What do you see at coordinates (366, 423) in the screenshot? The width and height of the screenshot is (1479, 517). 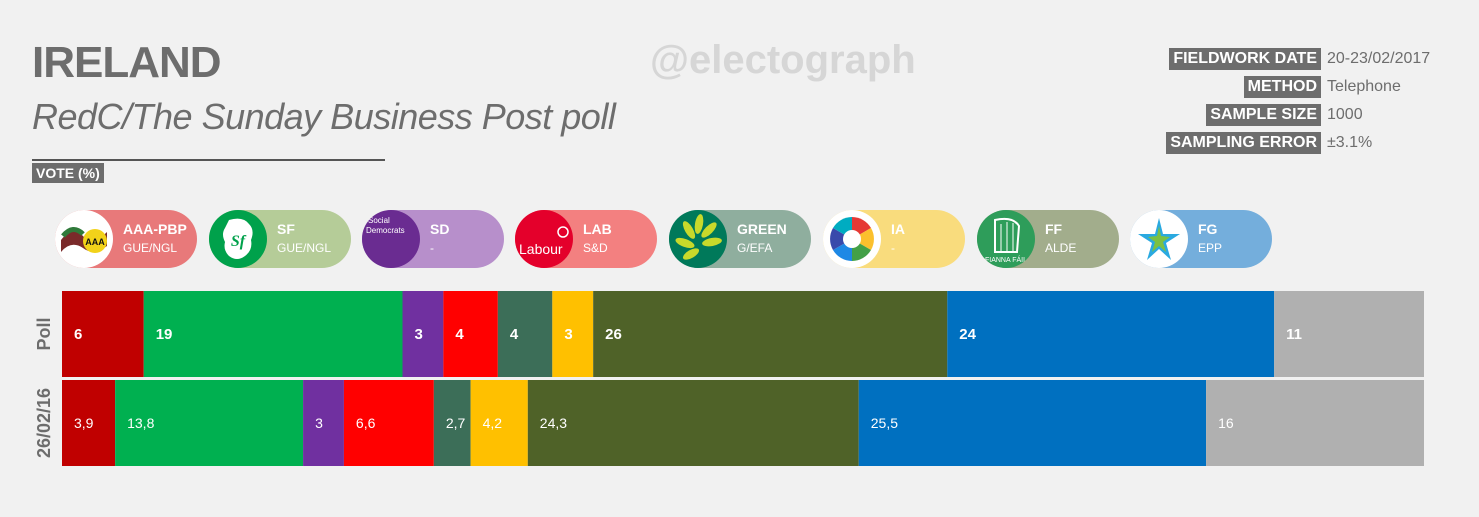 I see `bar-value-label: 6,6` at bounding box center [366, 423].